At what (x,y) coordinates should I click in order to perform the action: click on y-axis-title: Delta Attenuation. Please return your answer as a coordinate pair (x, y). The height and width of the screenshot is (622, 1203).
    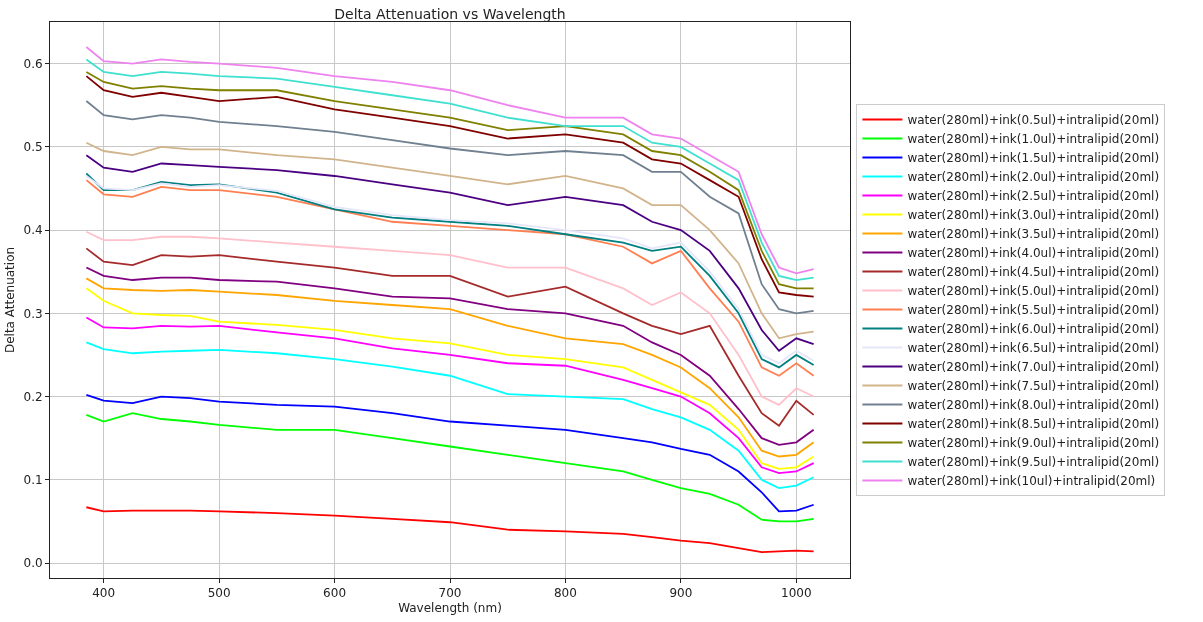
    Looking at the image, I should click on (9, 300).